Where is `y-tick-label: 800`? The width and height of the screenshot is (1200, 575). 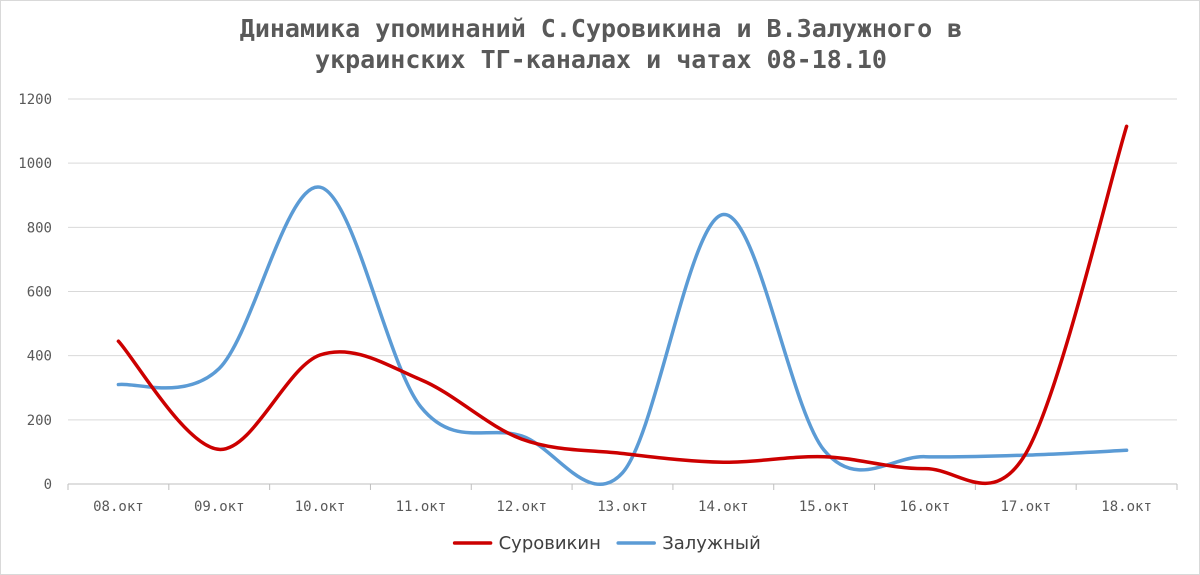 y-tick-label: 800 is located at coordinates (39, 228).